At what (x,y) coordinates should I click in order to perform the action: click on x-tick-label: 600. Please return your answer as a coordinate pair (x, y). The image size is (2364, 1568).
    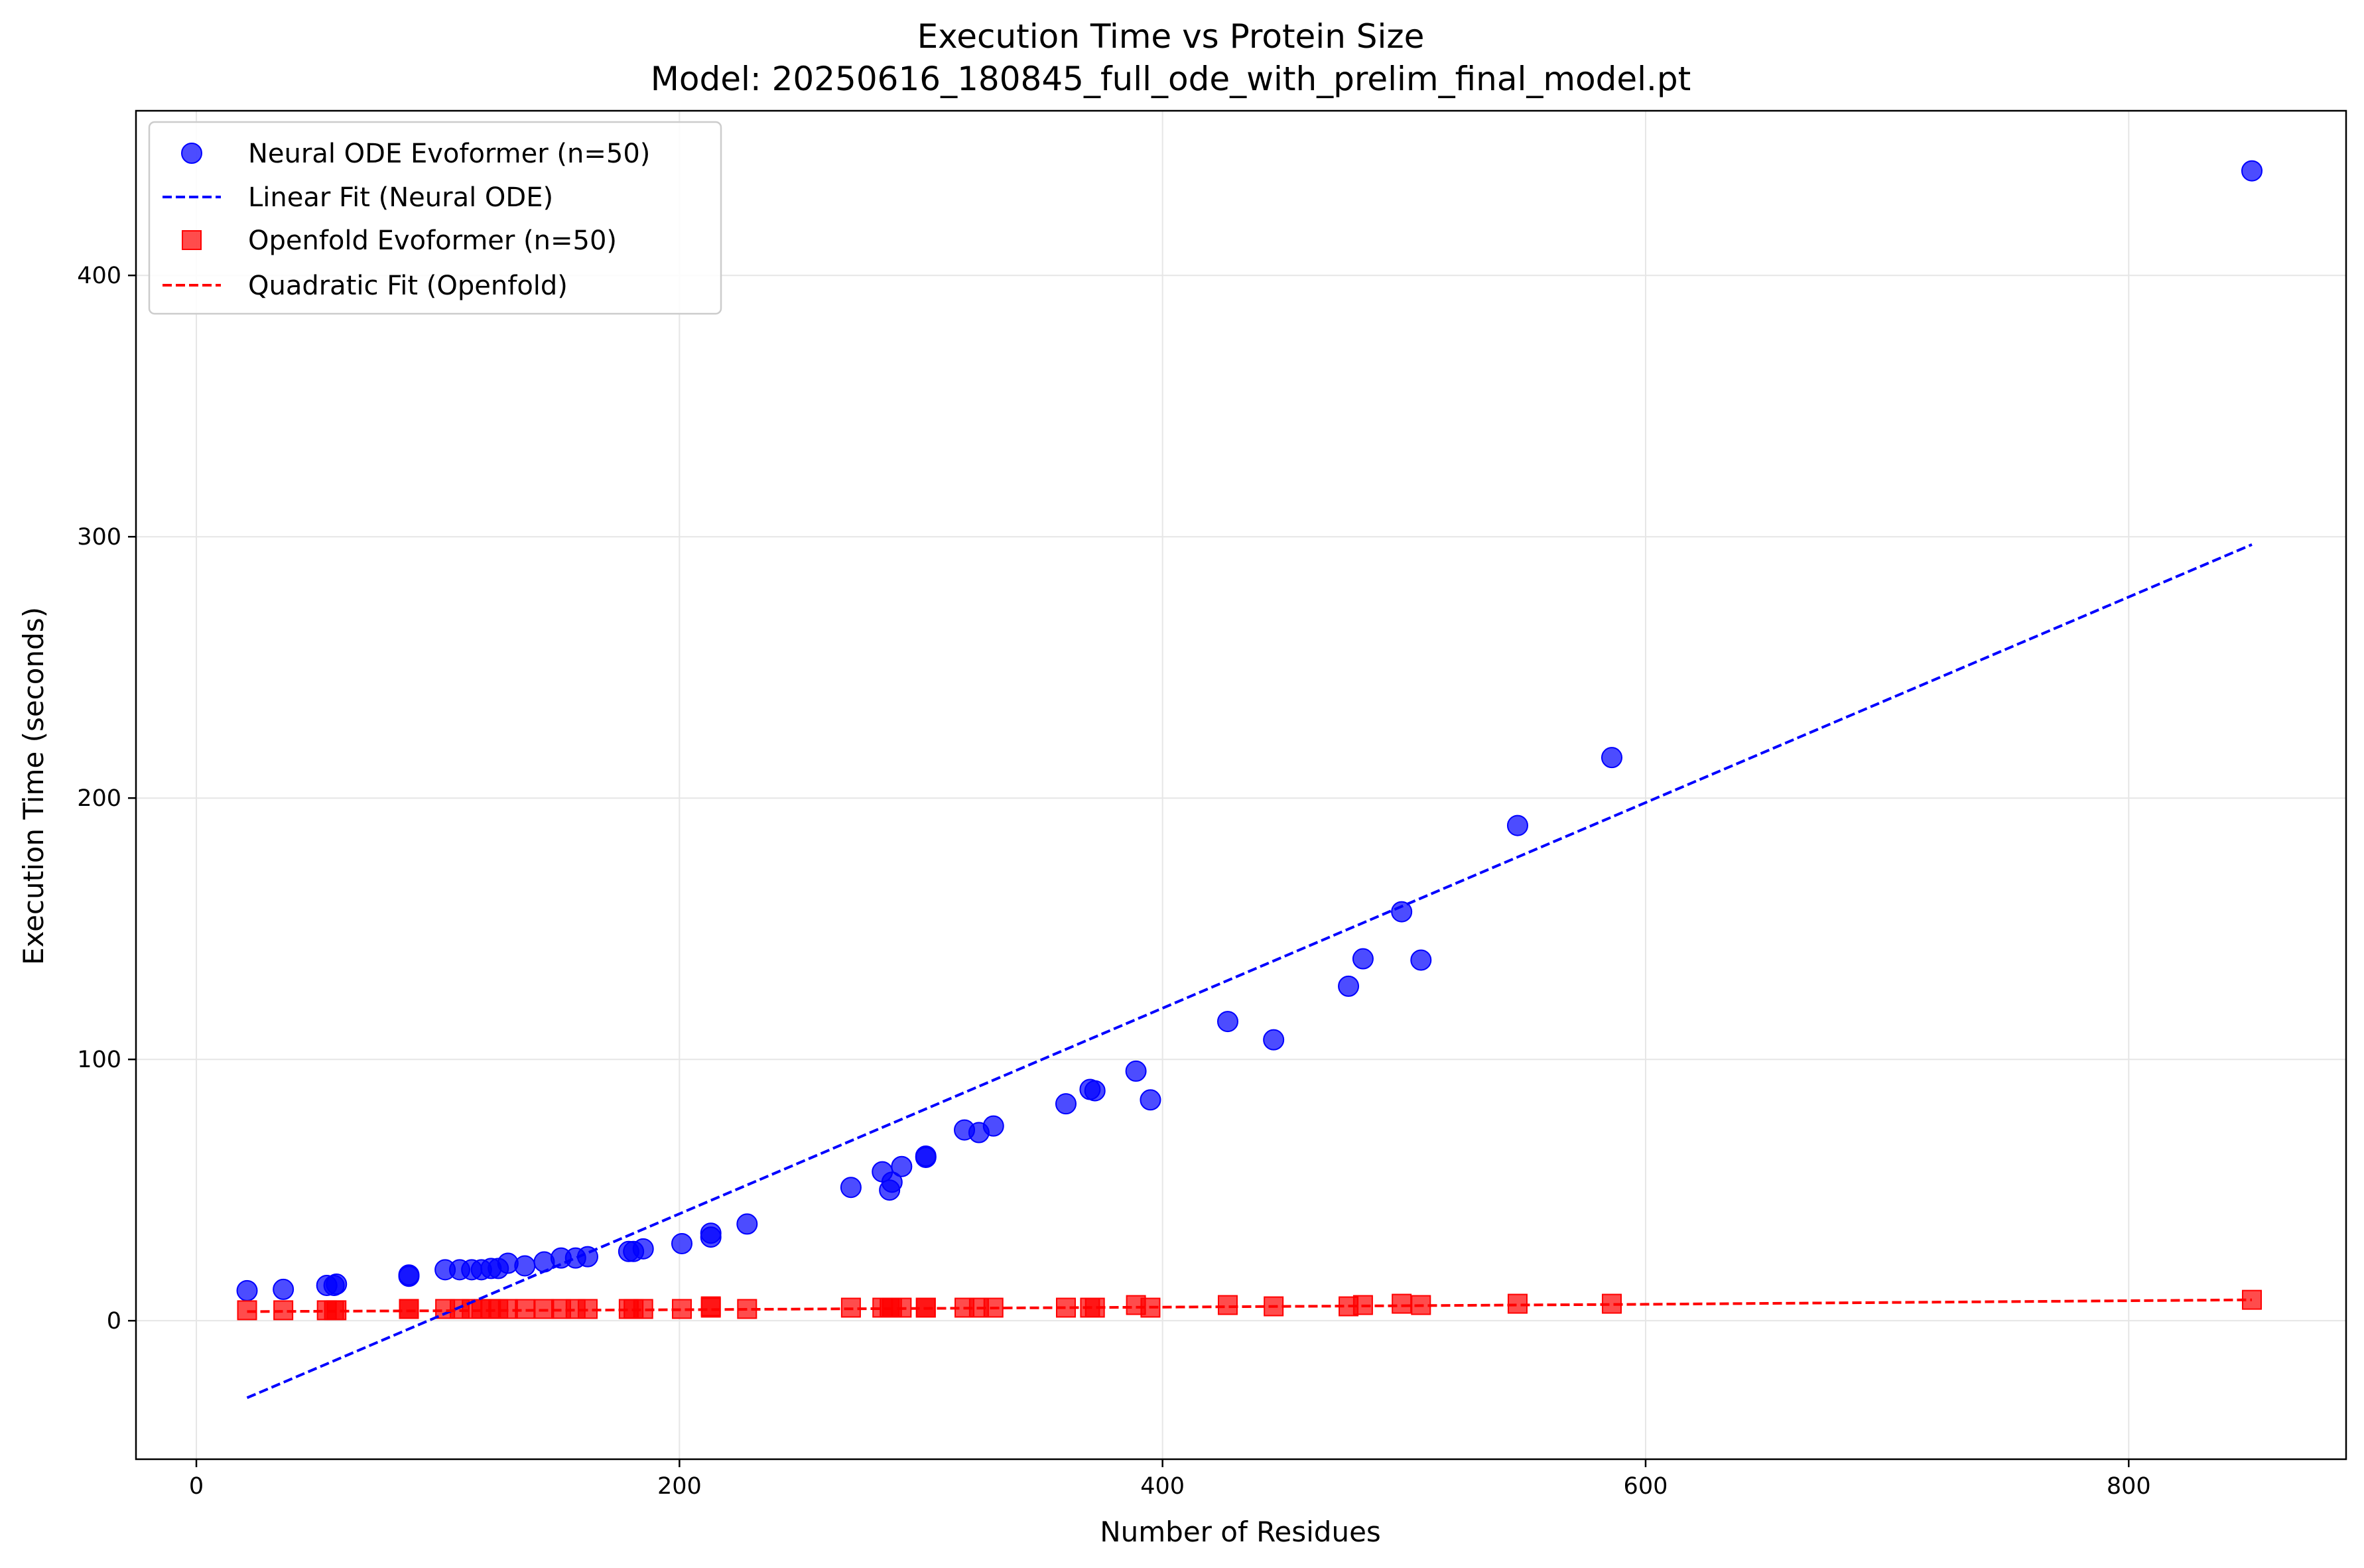
    Looking at the image, I should click on (1646, 1487).